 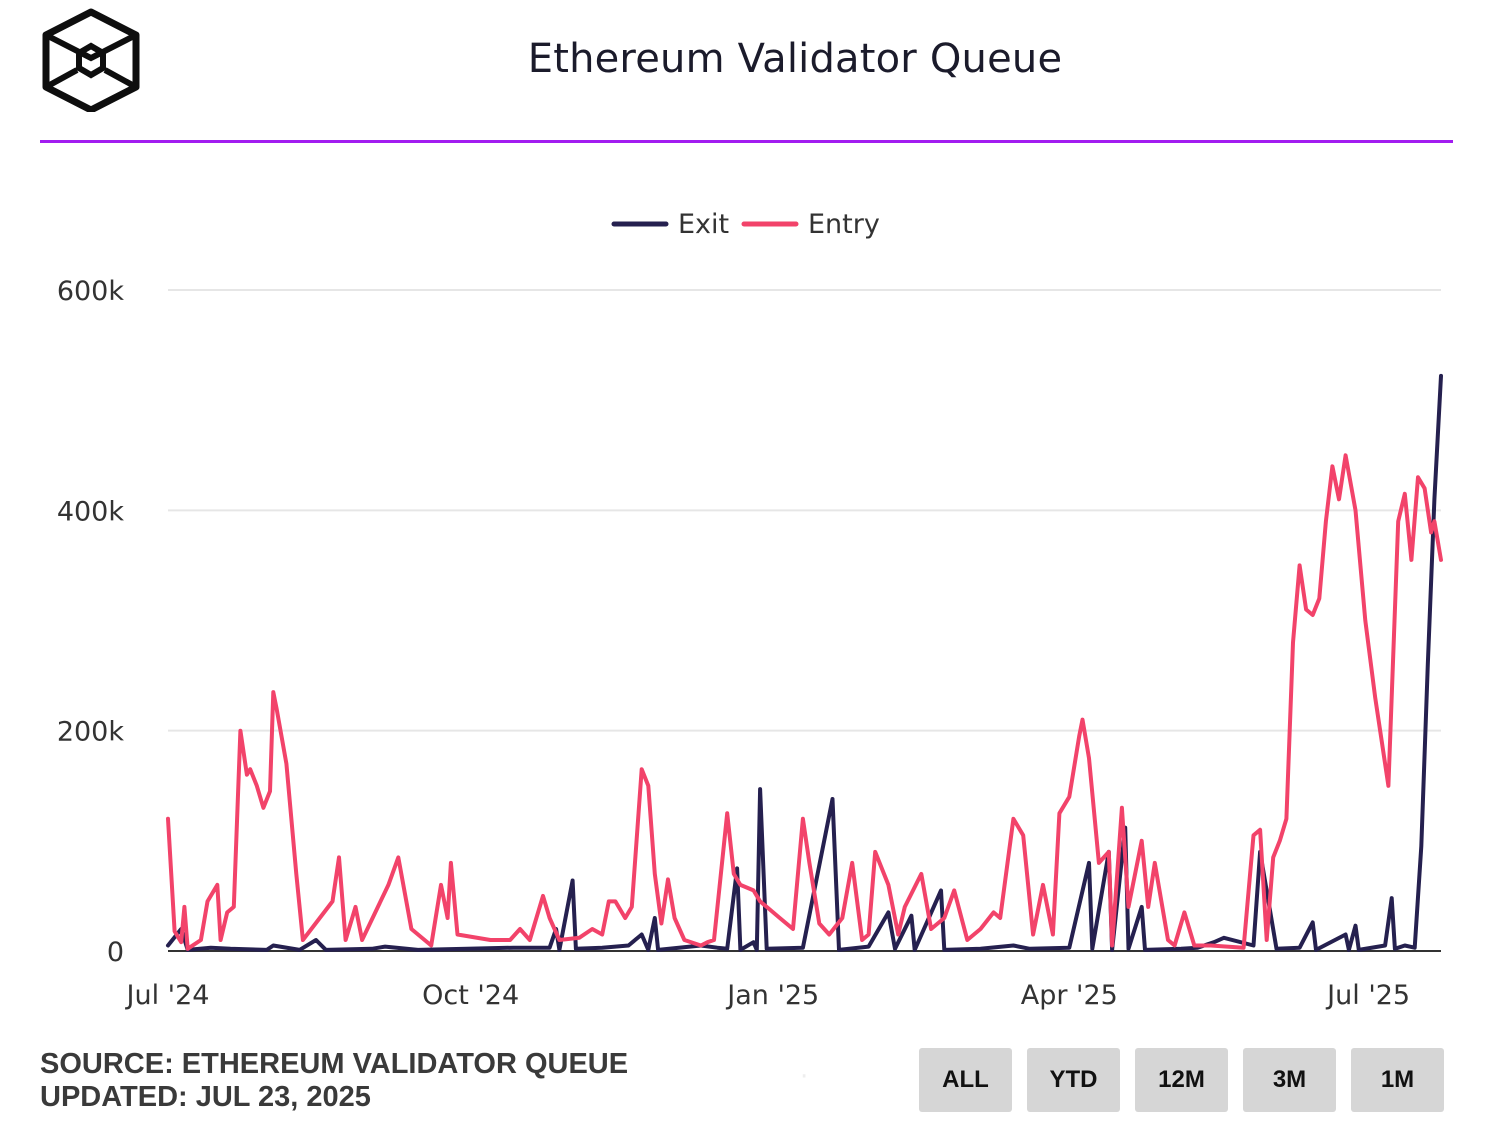 I want to click on x-tick-label: Jul '25, so click(x=1367, y=995).